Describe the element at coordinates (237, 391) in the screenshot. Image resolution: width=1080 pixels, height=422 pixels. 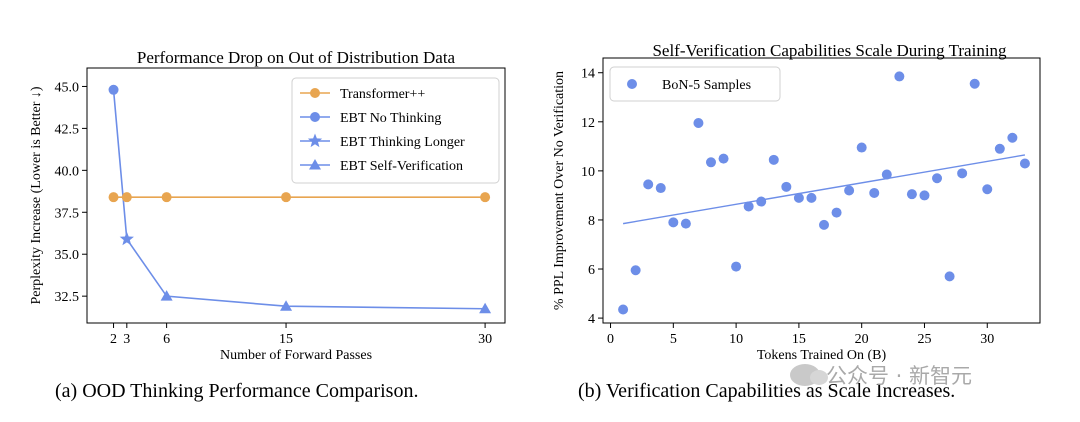
I see `caption-left: (a) OOD Thinking Performance Comparison.` at that location.